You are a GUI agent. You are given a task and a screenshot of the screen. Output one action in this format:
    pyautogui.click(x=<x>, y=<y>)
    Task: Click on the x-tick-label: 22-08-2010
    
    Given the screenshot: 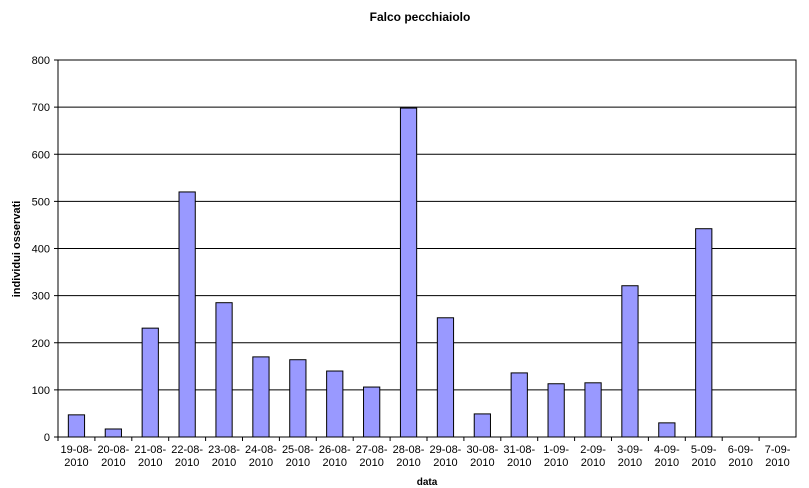 What is the action you would take?
    pyautogui.click(x=187, y=456)
    